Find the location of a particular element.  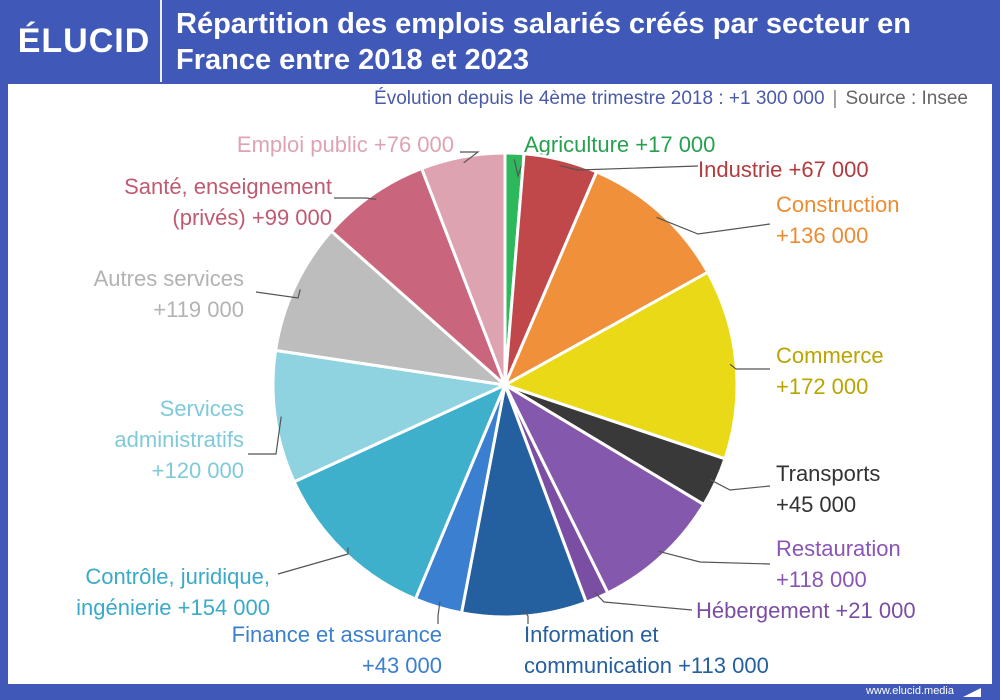

logo-text: ÉLUCID is located at coordinates (84, 40).